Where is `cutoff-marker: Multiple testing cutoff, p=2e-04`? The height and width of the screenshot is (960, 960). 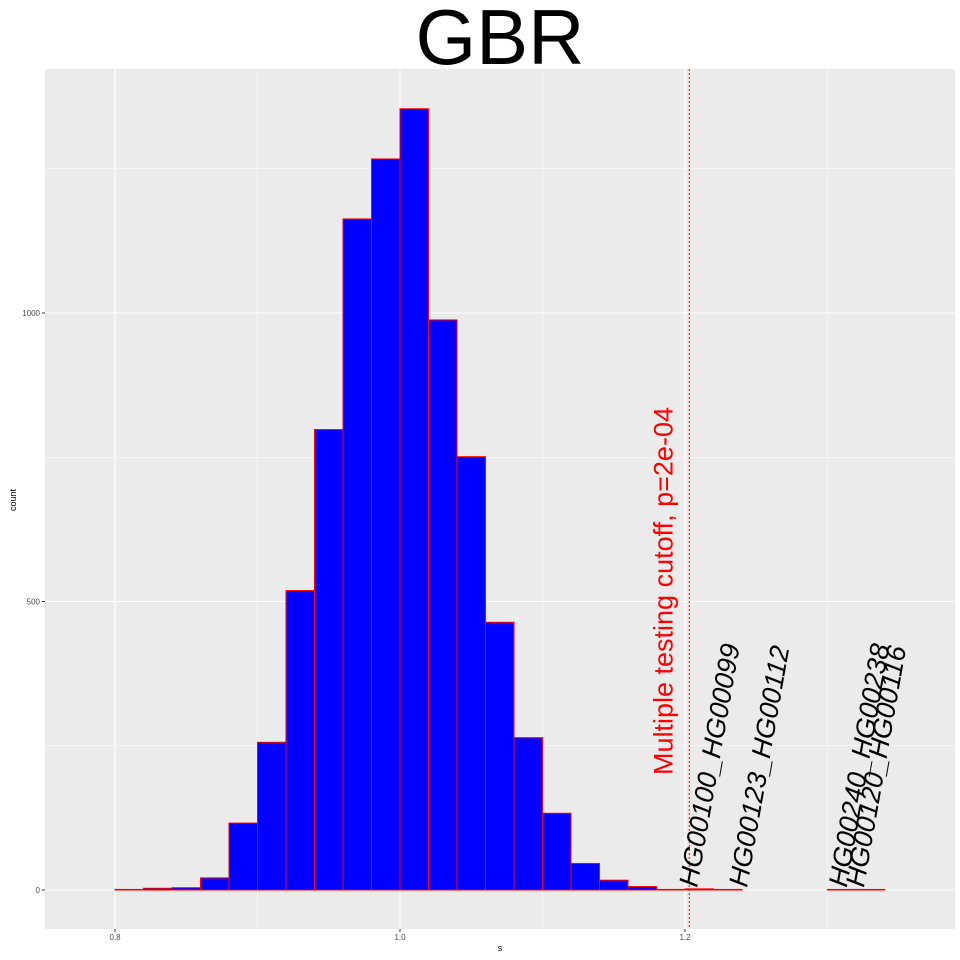
cutoff-marker: Multiple testing cutoff, p=2e-04 is located at coordinates (669, 499).